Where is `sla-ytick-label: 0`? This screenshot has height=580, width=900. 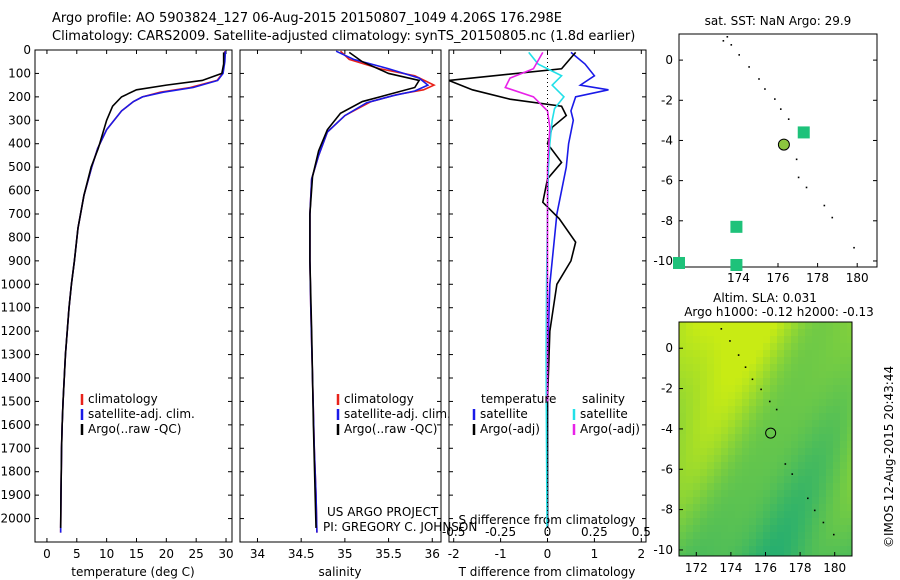 sla-ytick-label: 0 is located at coordinates (669, 348).